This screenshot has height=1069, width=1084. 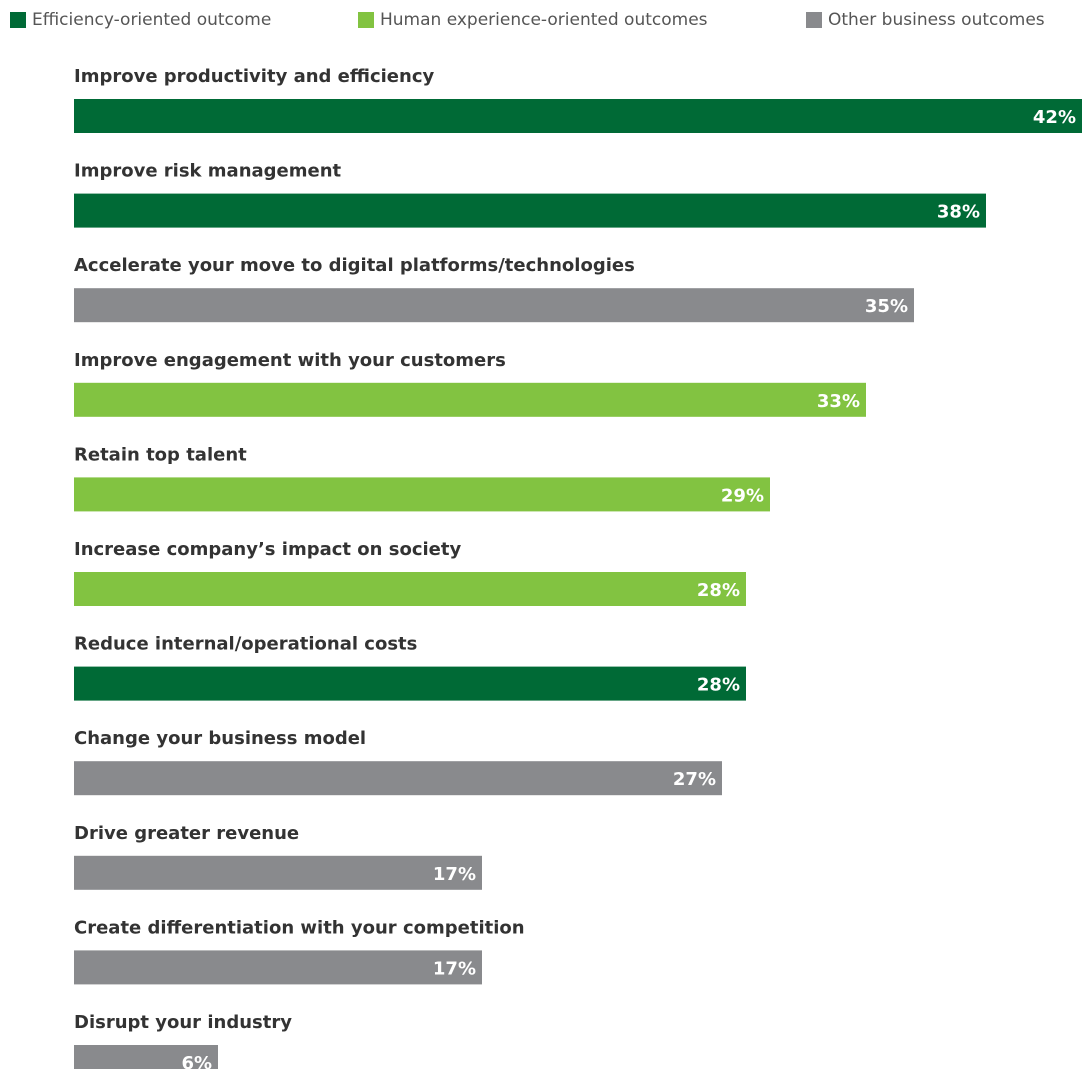 What do you see at coordinates (1054, 117) in the screenshot?
I see `bar-value-label: 42%` at bounding box center [1054, 117].